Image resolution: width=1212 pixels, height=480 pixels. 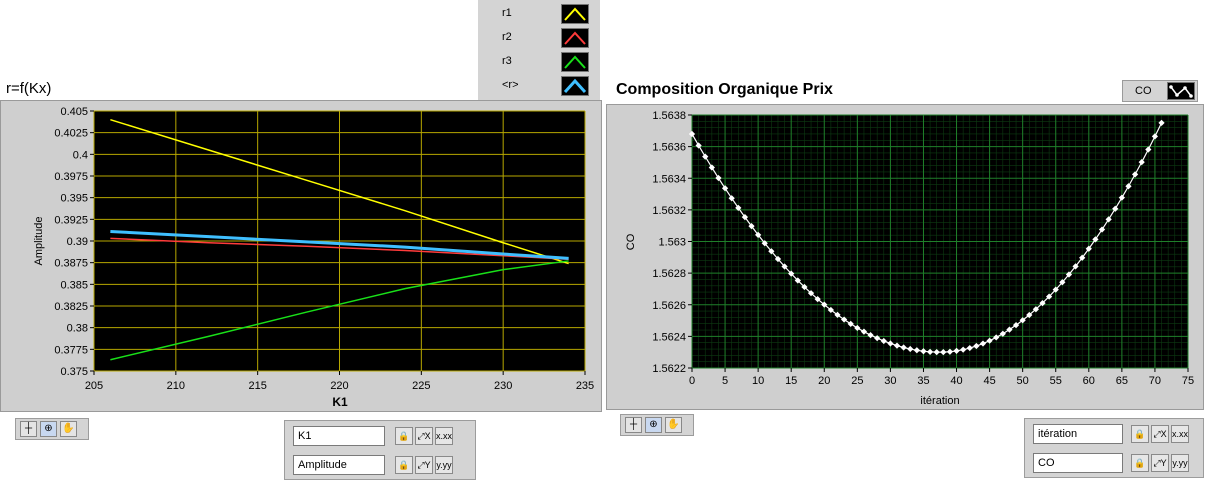 What do you see at coordinates (989, 381) in the screenshot?
I see `x-tick-label: 45` at bounding box center [989, 381].